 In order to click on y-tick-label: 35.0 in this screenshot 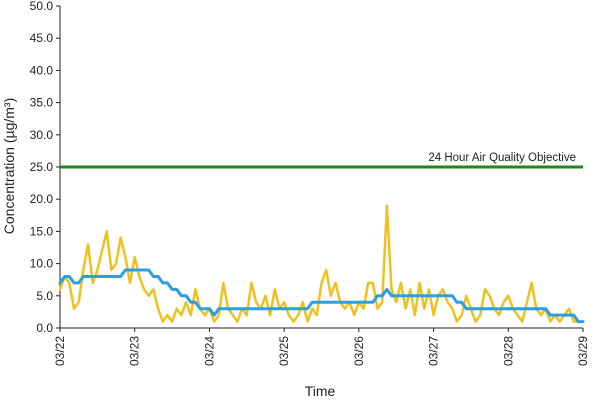, I will do `click(42, 103)`.